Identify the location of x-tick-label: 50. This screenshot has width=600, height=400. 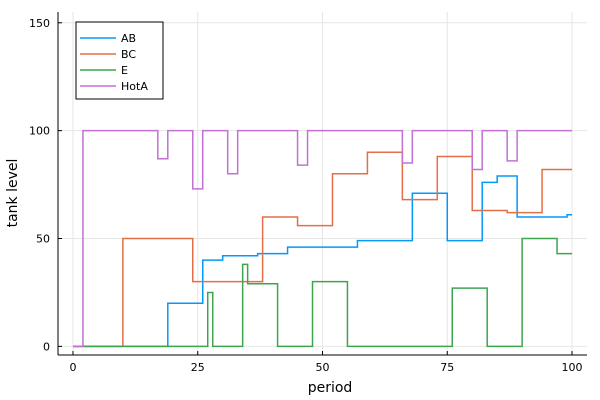
(323, 367).